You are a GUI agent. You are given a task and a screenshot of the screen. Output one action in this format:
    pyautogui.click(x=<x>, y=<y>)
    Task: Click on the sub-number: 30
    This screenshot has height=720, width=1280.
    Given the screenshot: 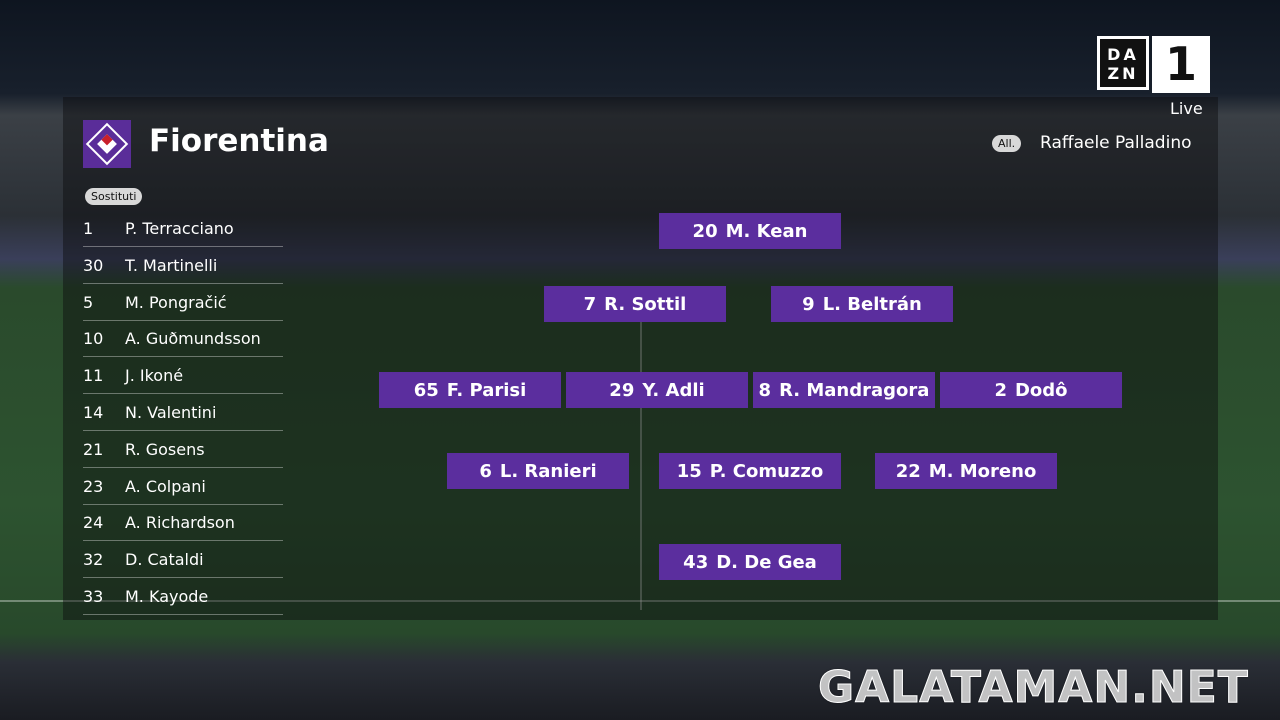 What is the action you would take?
    pyautogui.click(x=93, y=265)
    